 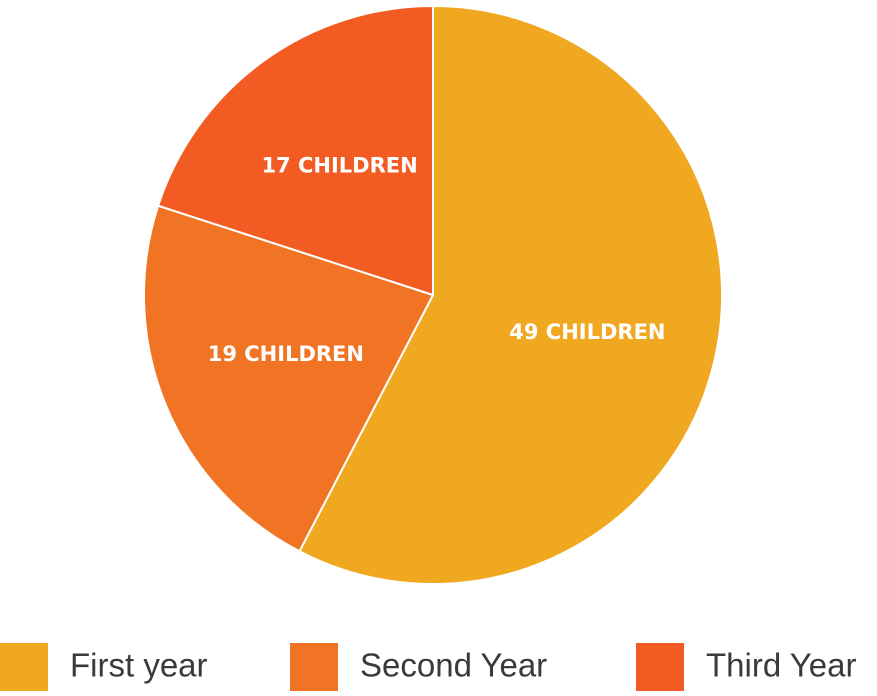 What do you see at coordinates (295, 150) in the screenshot?
I see `pie-slice` at bounding box center [295, 150].